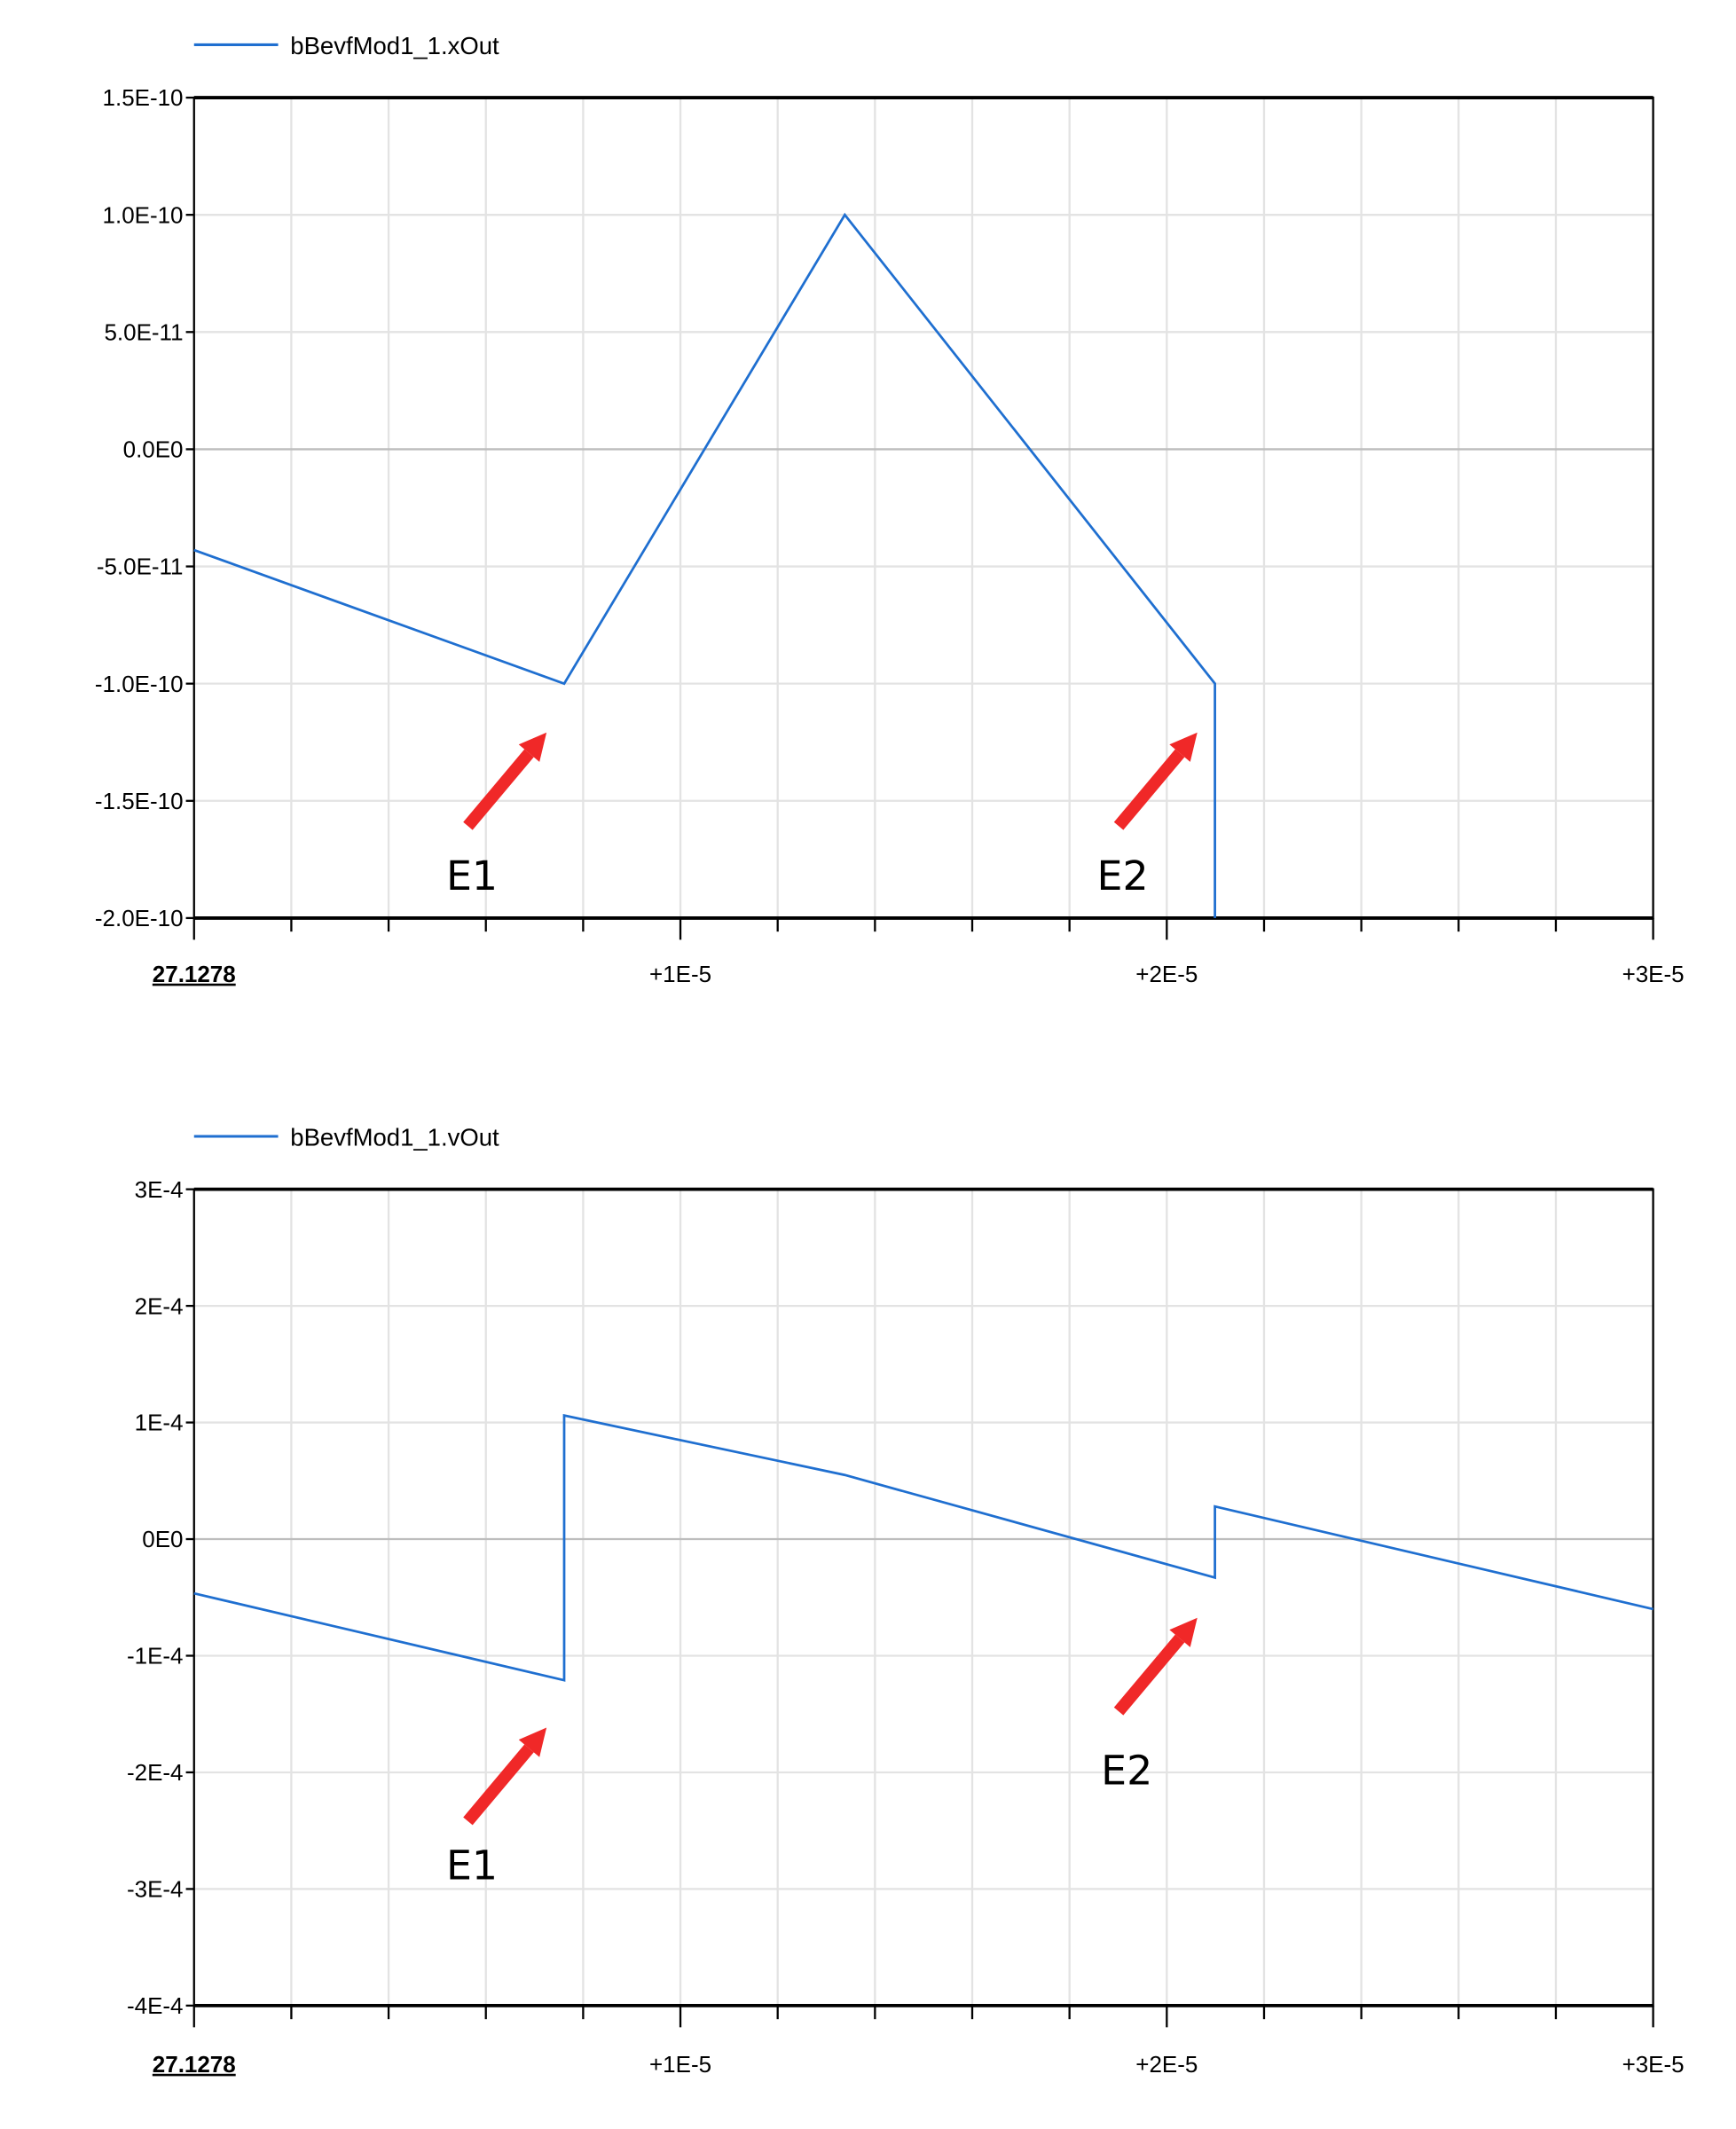 The width and height of the screenshot is (1736, 2129). Describe the element at coordinates (139, 684) in the screenshot. I see `y-tick-label: -1.0E-10` at that location.